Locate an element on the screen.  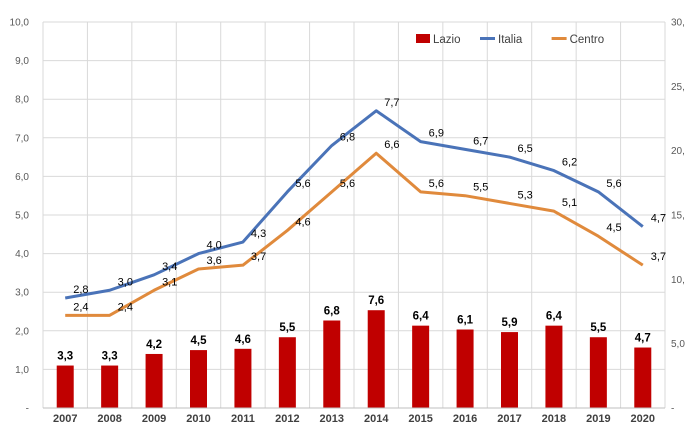
y-right-tick-label: 15, is located at coordinates (678, 216).